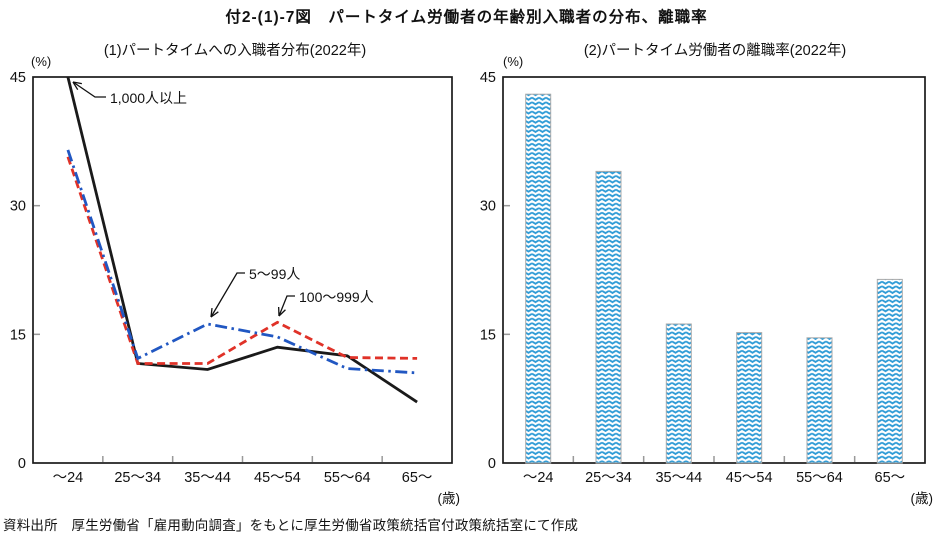 The image size is (933, 541). What do you see at coordinates (417, 478) in the screenshot?
I see `line-chart-category-label: 65～` at bounding box center [417, 478].